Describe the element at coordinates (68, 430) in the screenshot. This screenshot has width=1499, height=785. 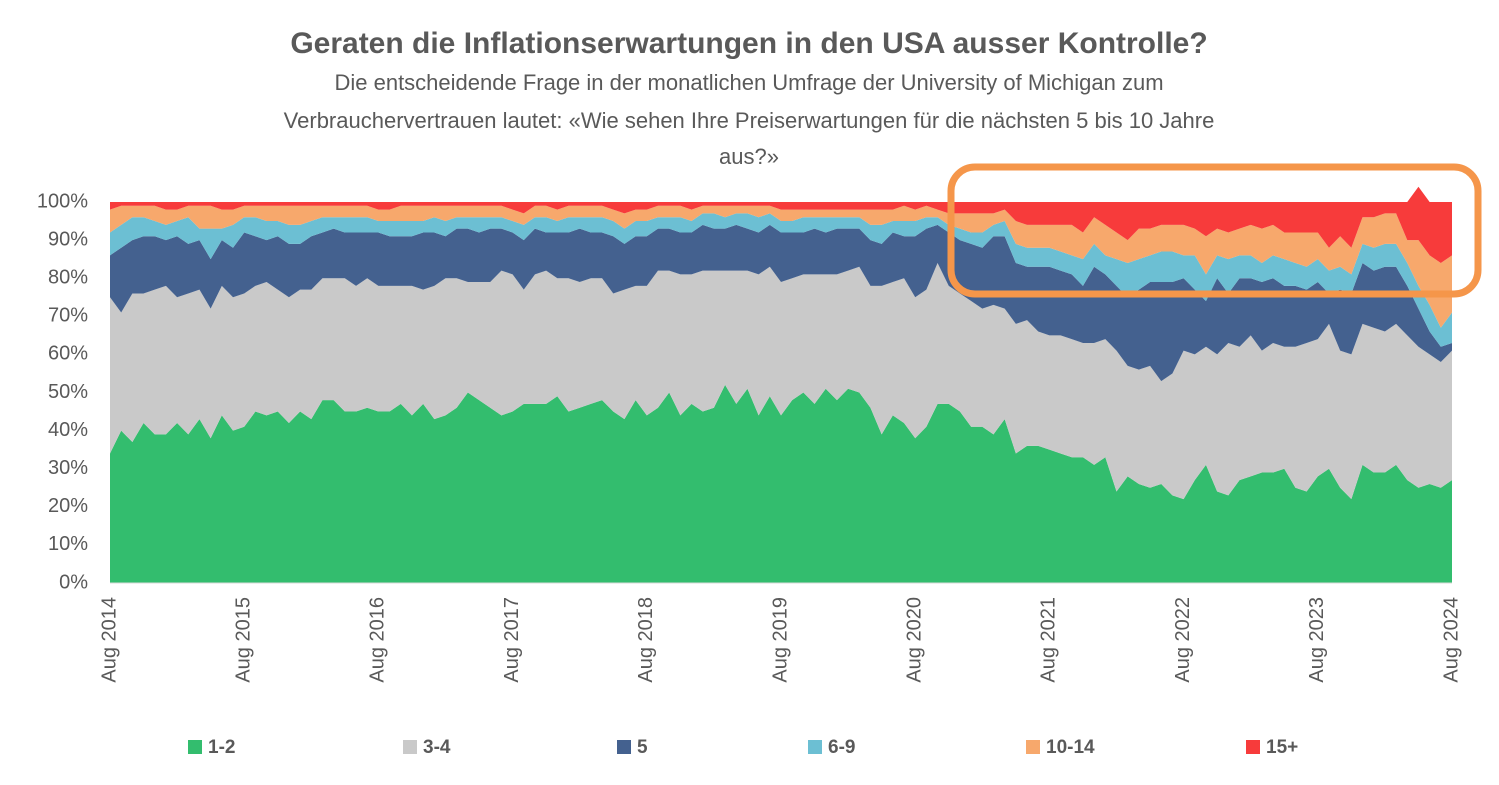
I see `y-tick-label: 40%` at that location.